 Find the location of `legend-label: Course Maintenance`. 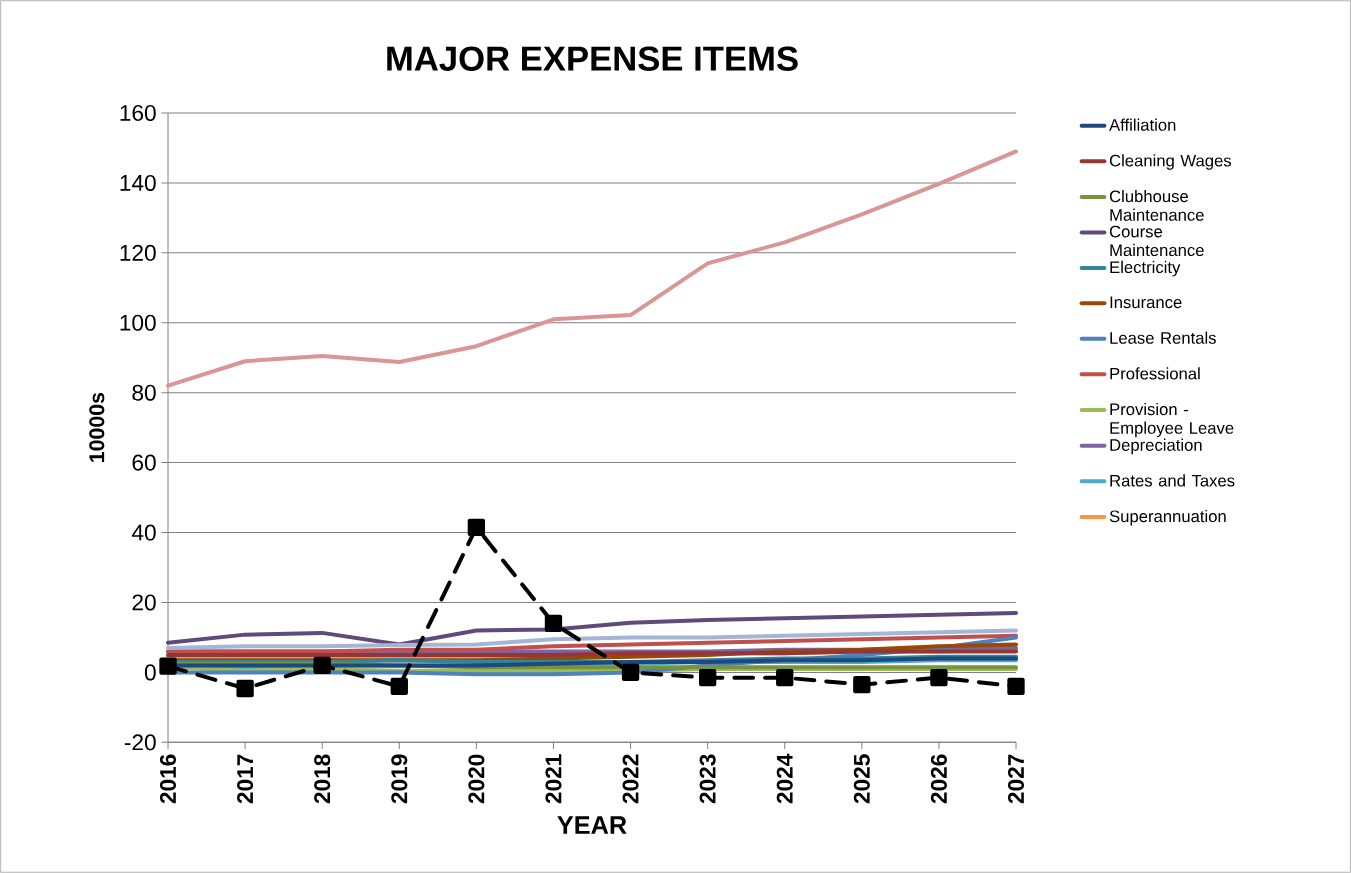

legend-label: Course Maintenance is located at coordinates (1156, 241).